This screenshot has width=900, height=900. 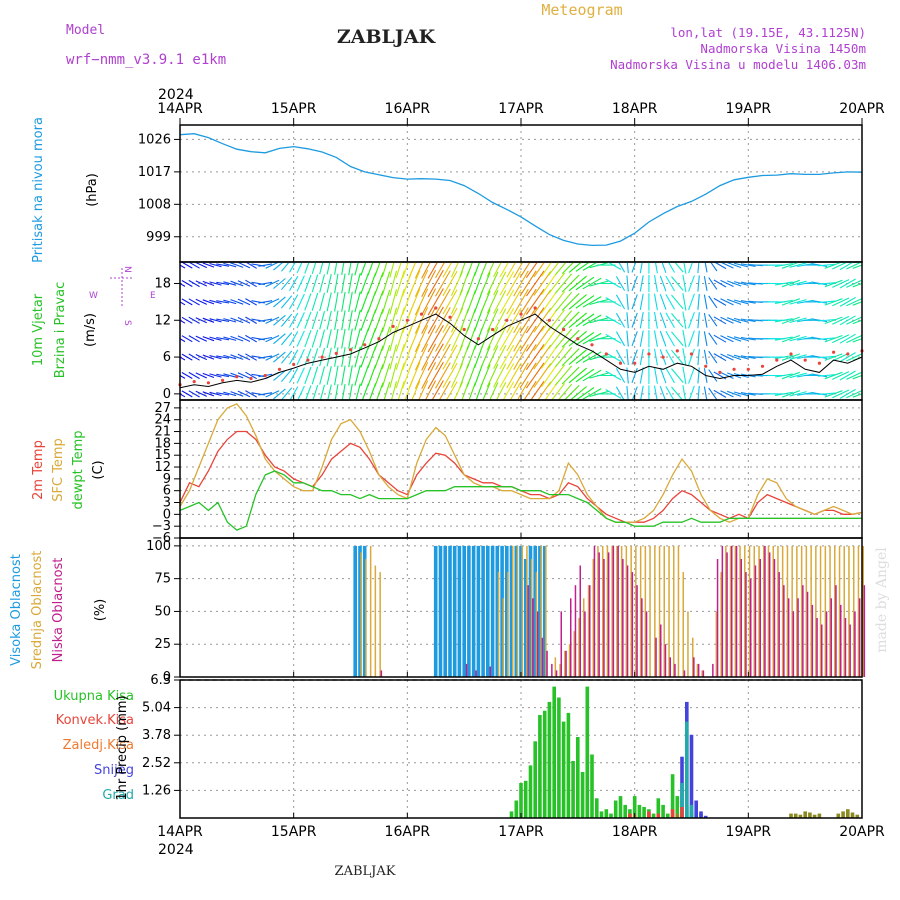 I want to click on product-title: Meteogram, so click(x=581, y=10).